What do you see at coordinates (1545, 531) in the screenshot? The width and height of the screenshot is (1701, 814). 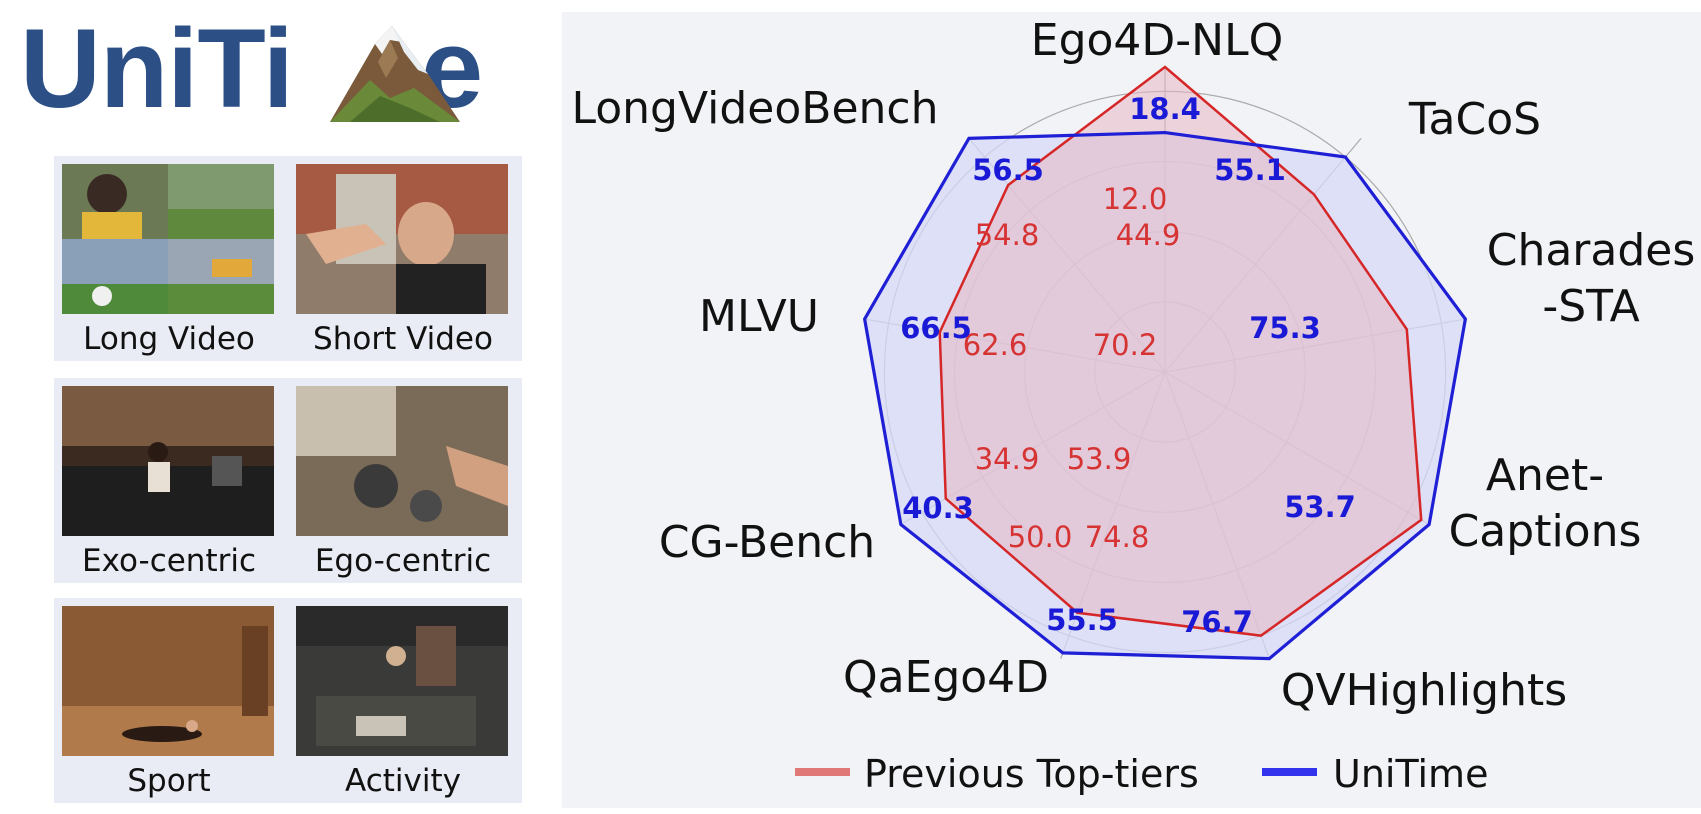 I see `axis-label: Captions` at bounding box center [1545, 531].